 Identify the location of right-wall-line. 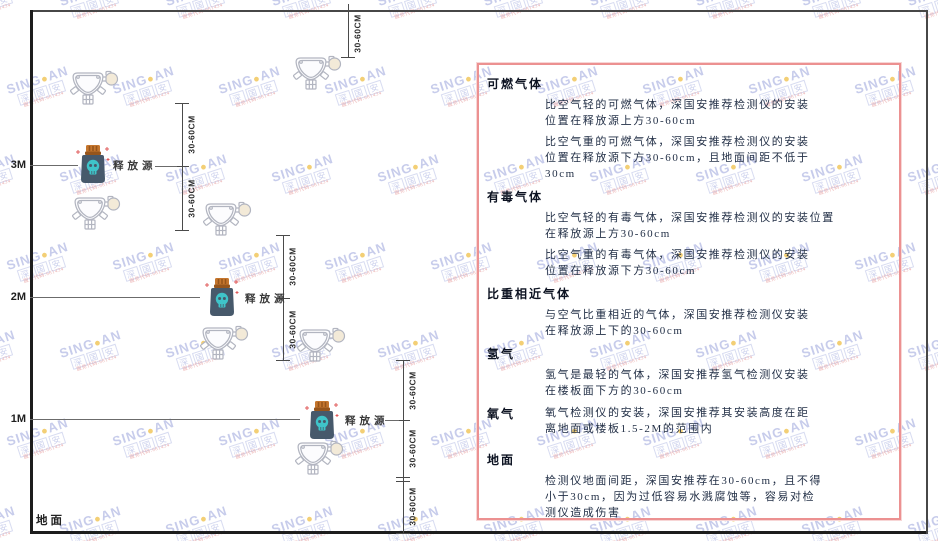
(927, 272).